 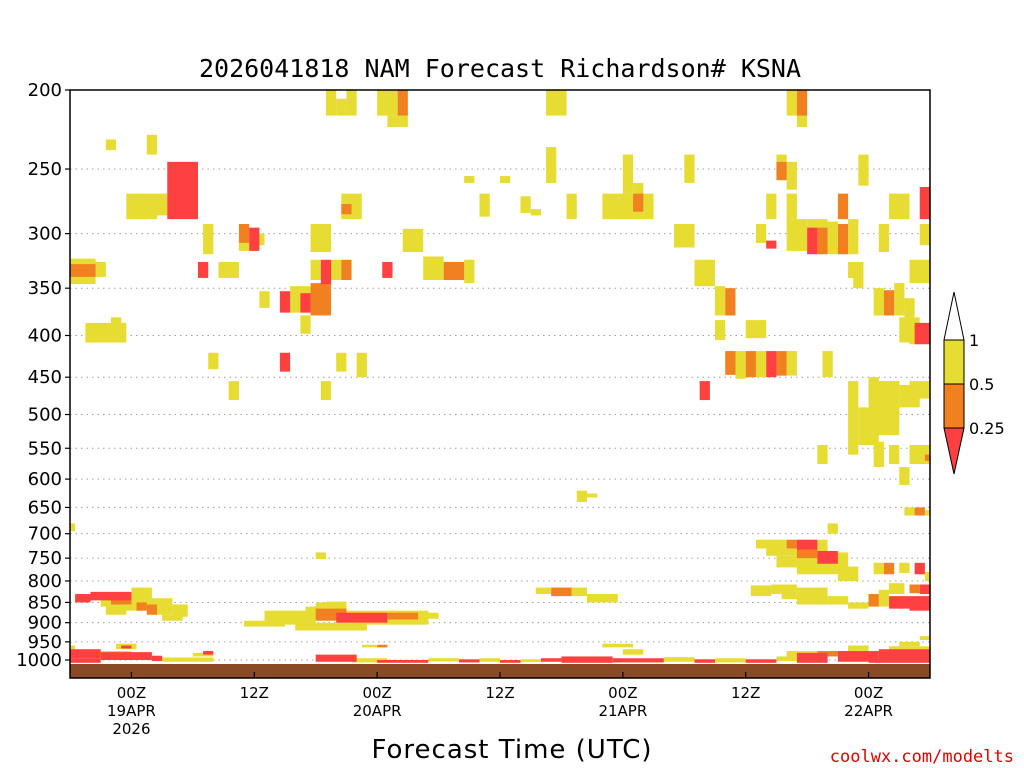 What do you see at coordinates (45, 558) in the screenshot?
I see `y-tick-label: 750` at bounding box center [45, 558].